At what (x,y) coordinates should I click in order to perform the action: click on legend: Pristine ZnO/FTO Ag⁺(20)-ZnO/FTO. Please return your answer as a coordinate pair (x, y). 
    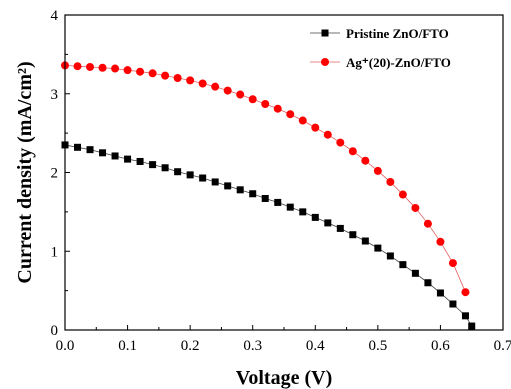
    Looking at the image, I should click on (380, 48).